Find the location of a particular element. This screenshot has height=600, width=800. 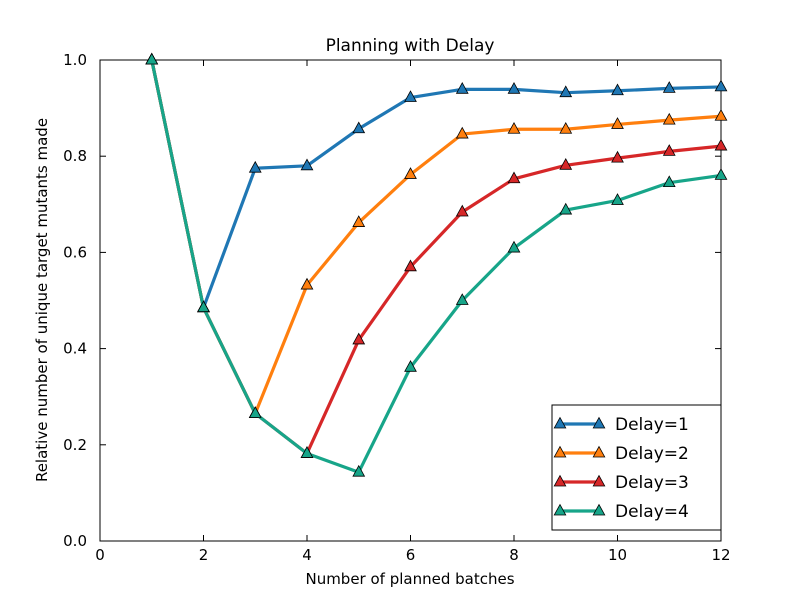

x-tick-label: 0 is located at coordinates (100, 555).